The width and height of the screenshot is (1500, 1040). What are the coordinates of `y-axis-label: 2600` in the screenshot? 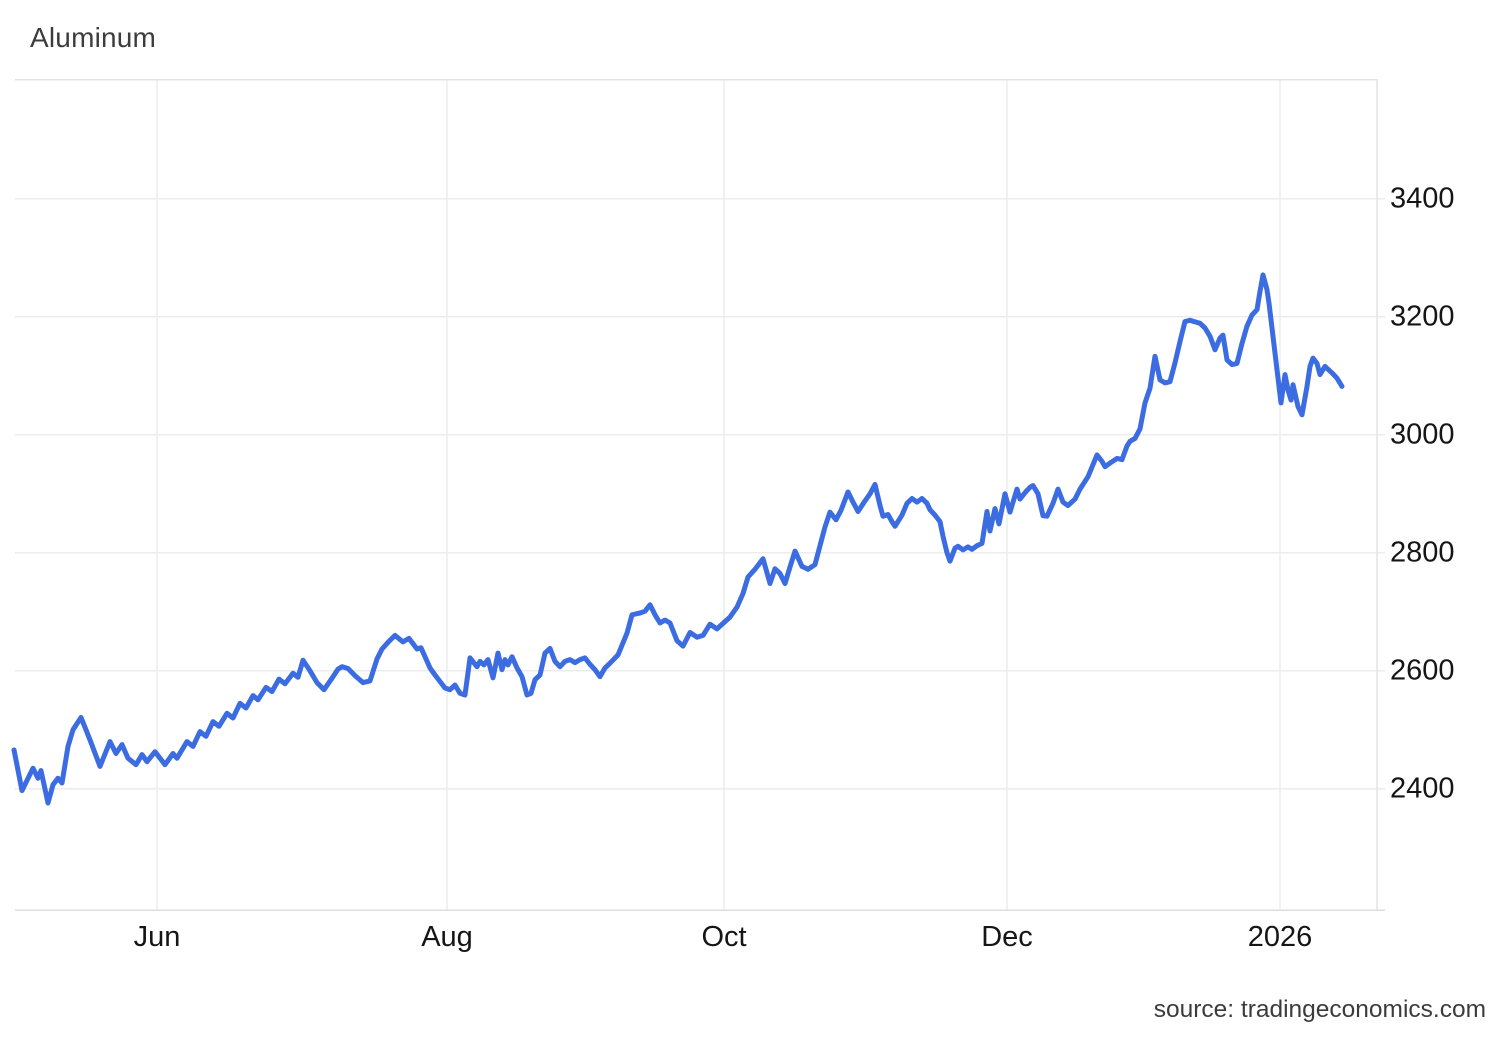 It's located at (1422, 670).